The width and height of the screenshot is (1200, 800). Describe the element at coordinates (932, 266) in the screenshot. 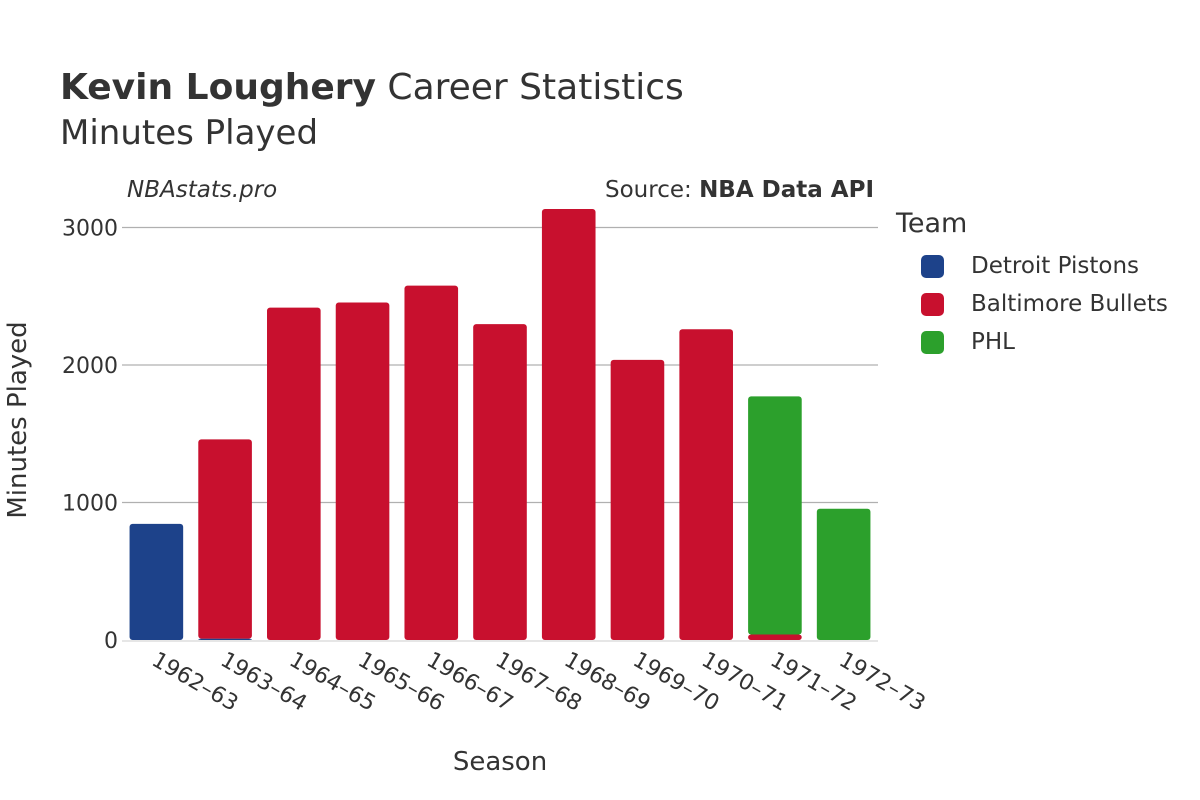

I see `legend-swatch-detroit-pistons` at that location.